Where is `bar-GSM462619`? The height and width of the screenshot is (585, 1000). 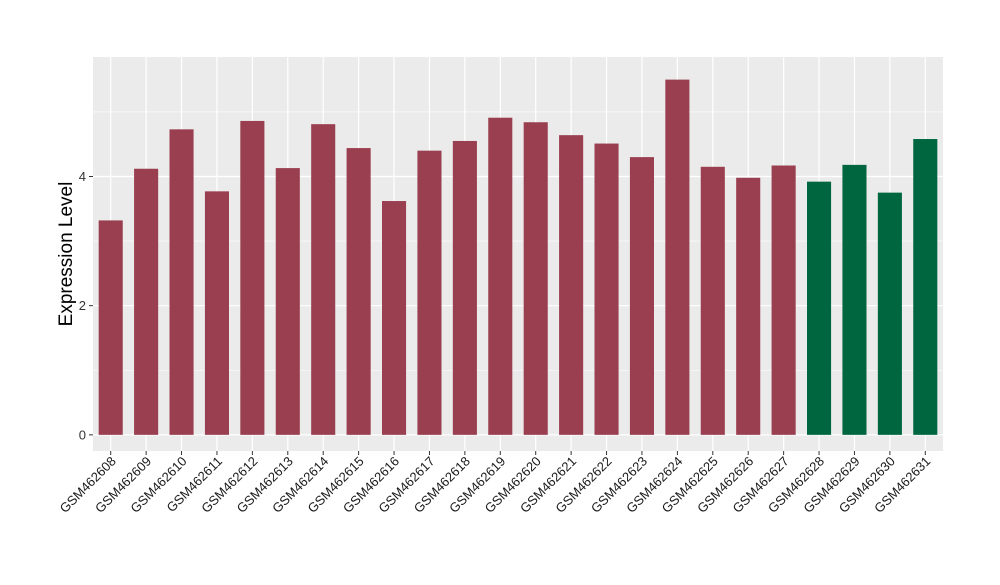
bar-GSM462619 is located at coordinates (500, 276).